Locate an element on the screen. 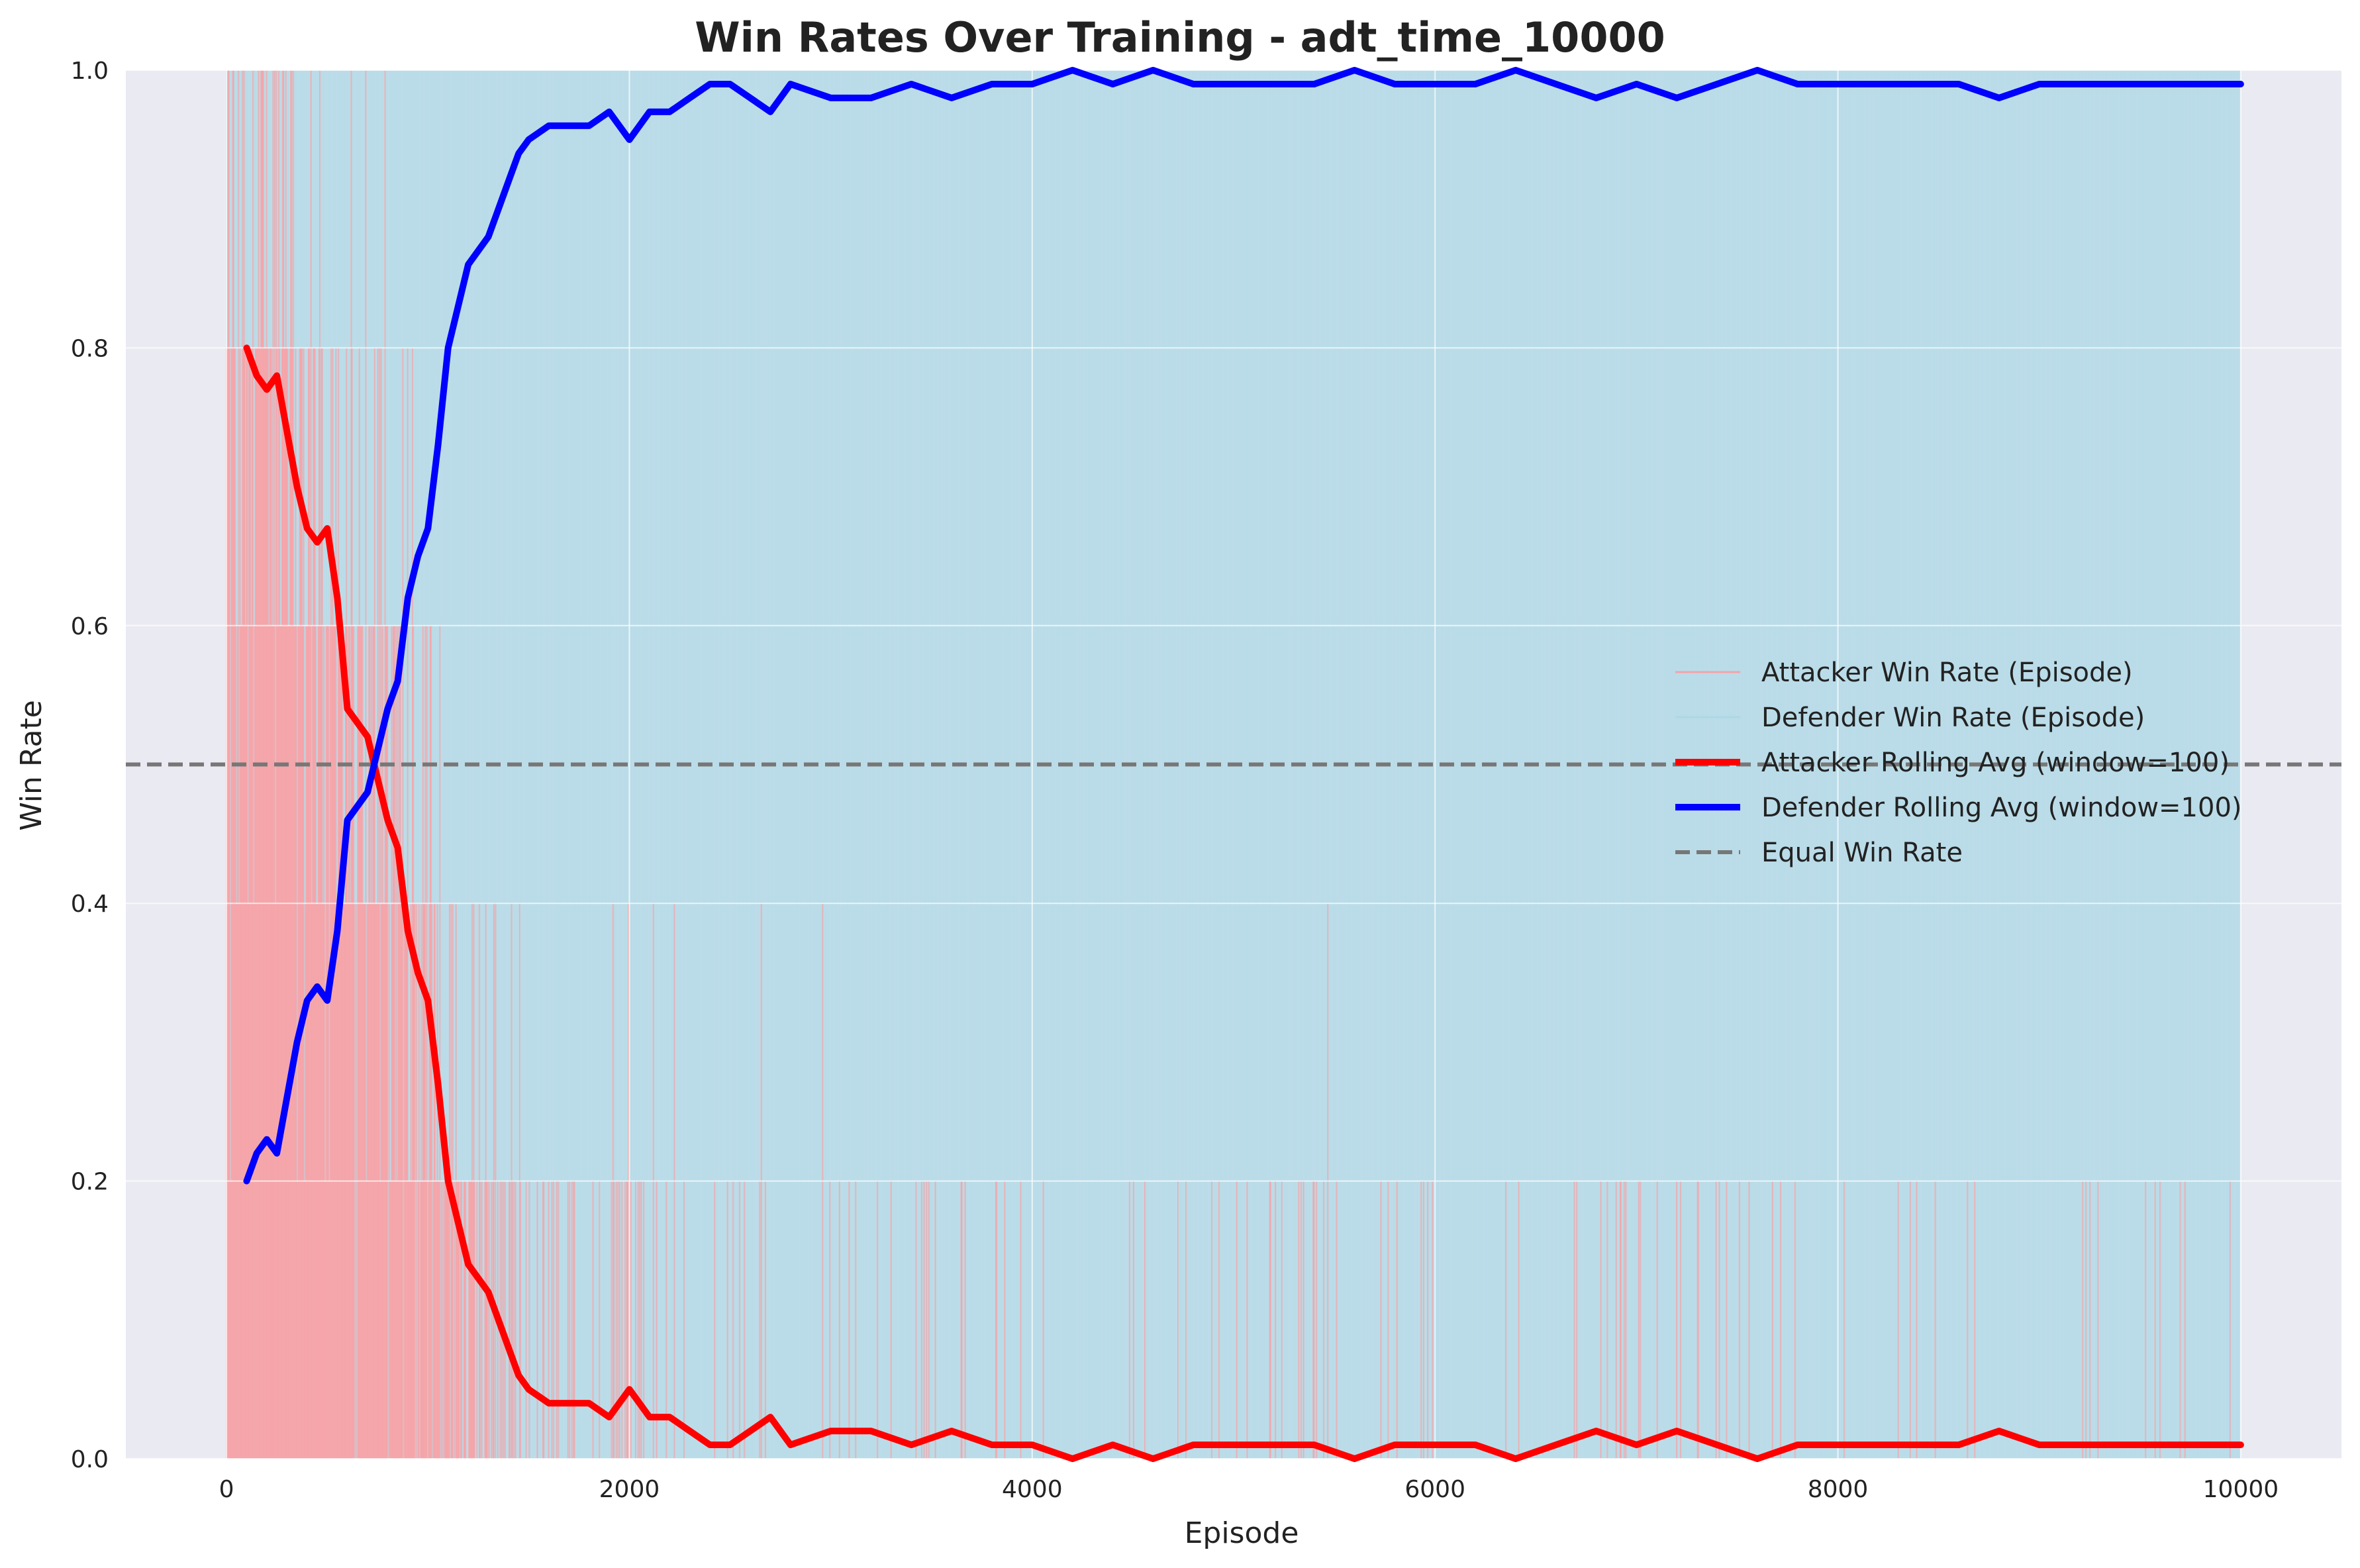 Image resolution: width=2360 pixels, height=1568 pixels. legend-label: Defender Win Rate (Episode) is located at coordinates (1953, 718).